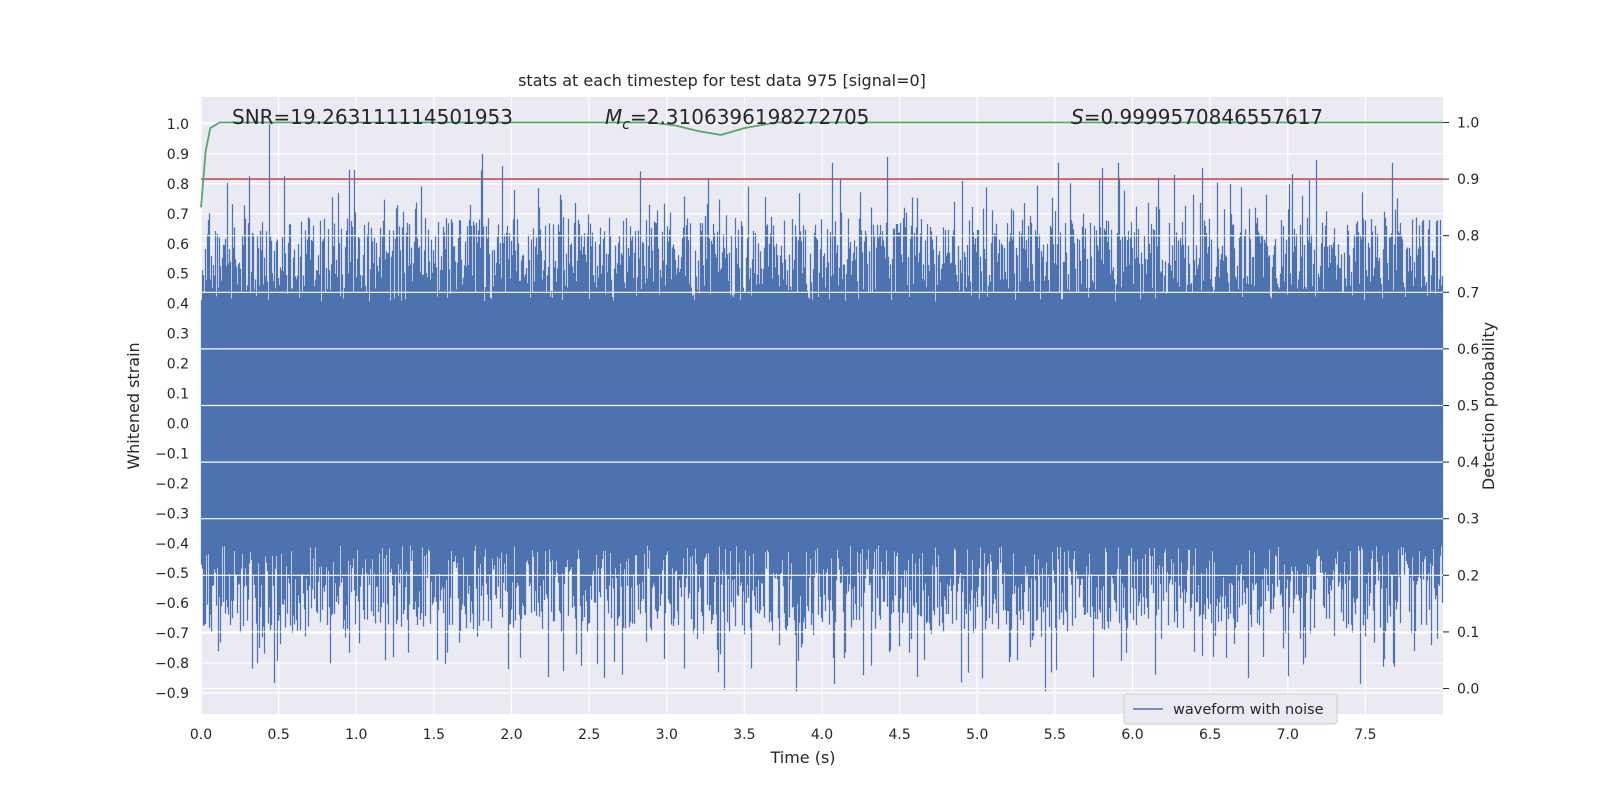 The height and width of the screenshot is (800, 1600). Describe the element at coordinates (178, 365) in the screenshot. I see `y-left-tick-label: 0.2` at that location.